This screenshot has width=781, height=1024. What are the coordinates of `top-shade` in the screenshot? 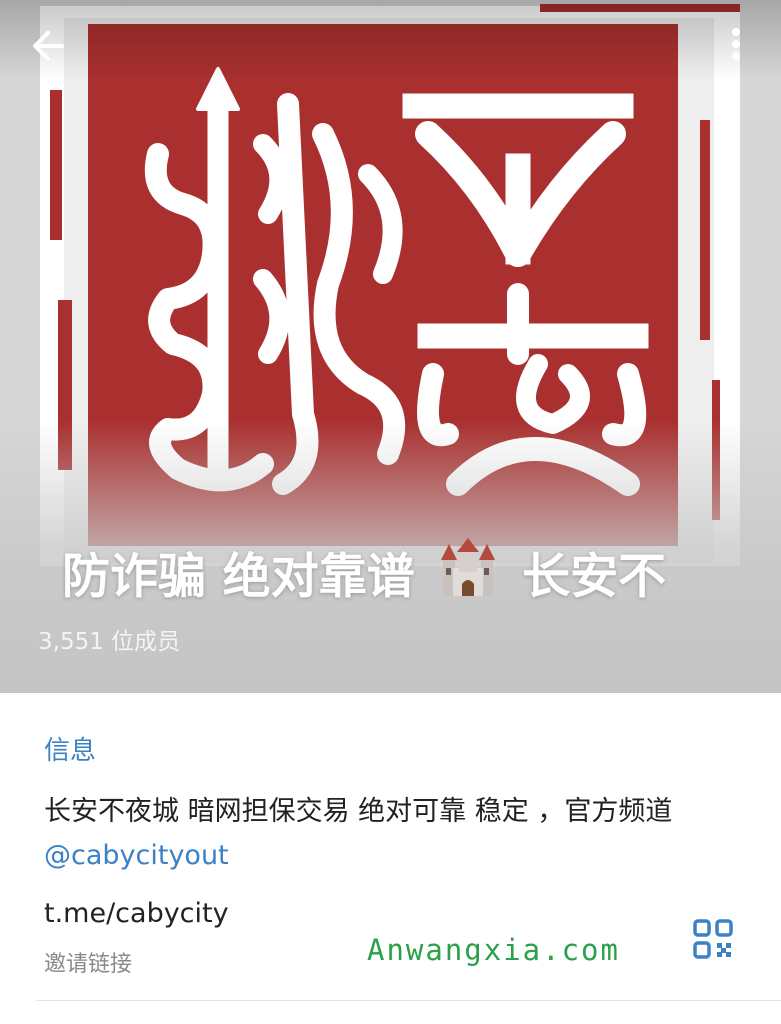 It's located at (390, 40).